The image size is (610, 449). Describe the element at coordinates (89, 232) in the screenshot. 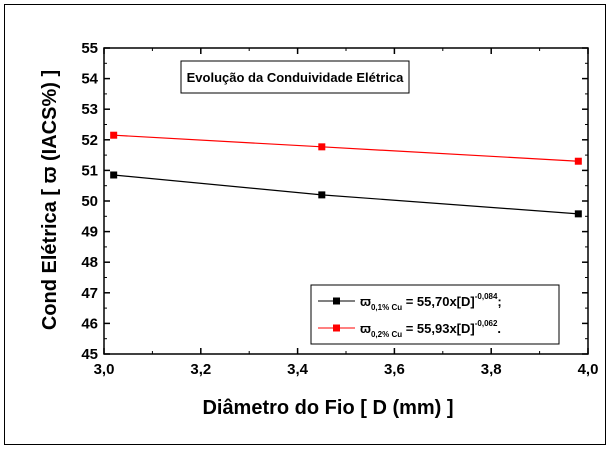

I see `y-tick-label-4: 49` at that location.